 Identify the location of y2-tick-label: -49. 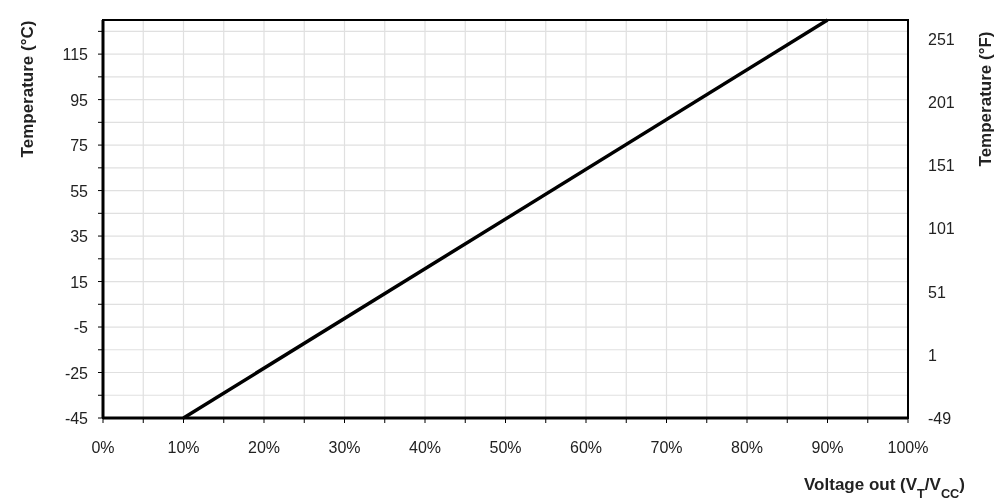
(940, 418).